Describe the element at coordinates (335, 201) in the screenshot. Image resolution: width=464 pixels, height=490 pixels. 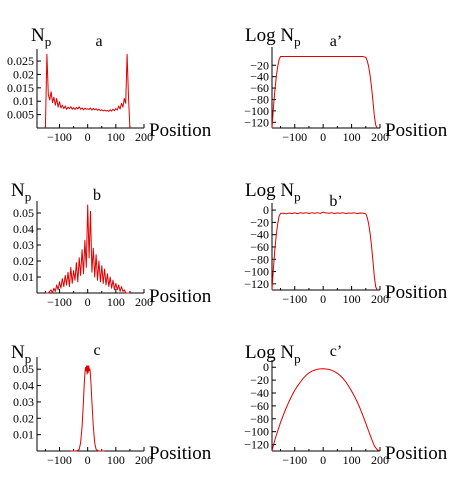
I see `panel-label: b’` at that location.